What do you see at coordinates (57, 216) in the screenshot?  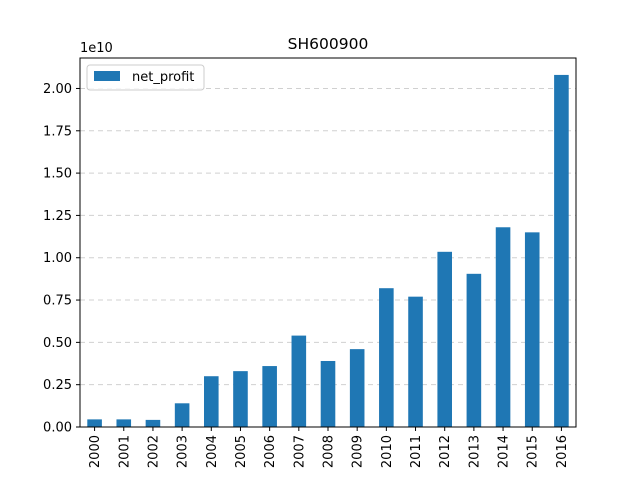 I see `y-tick-label: 1.25` at bounding box center [57, 216].